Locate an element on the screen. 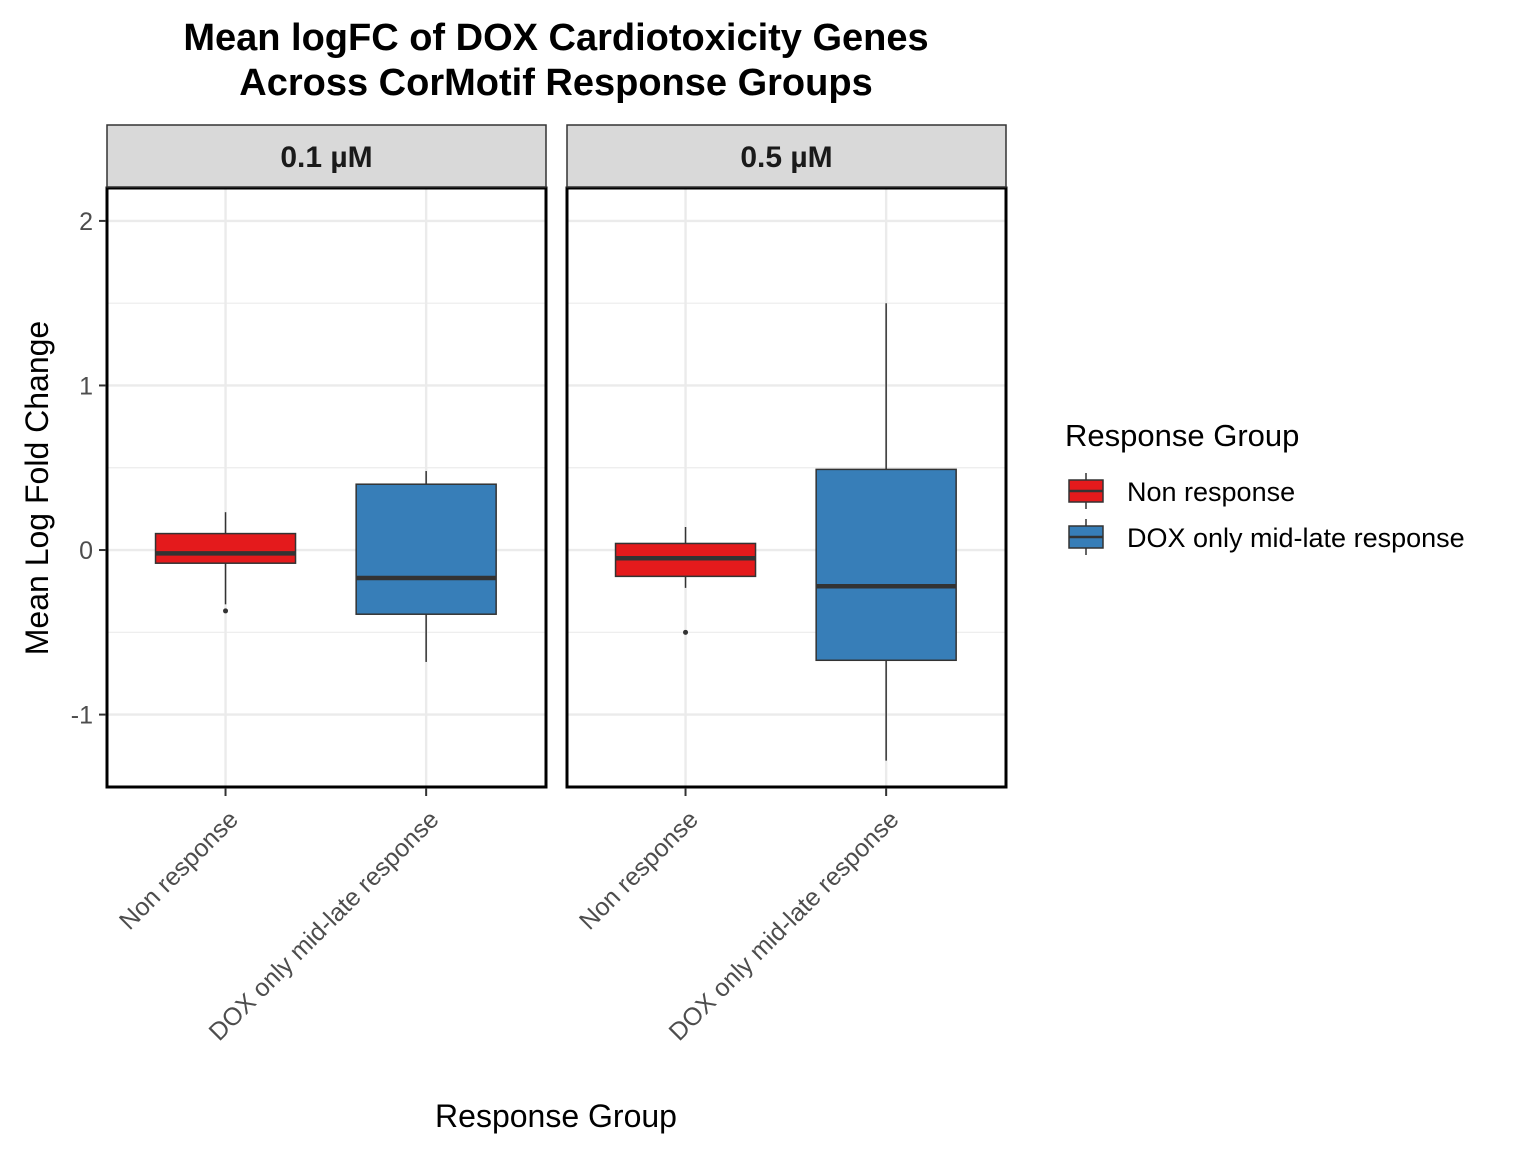  facet-strip-label: 0.5 µM is located at coordinates (786, 157).